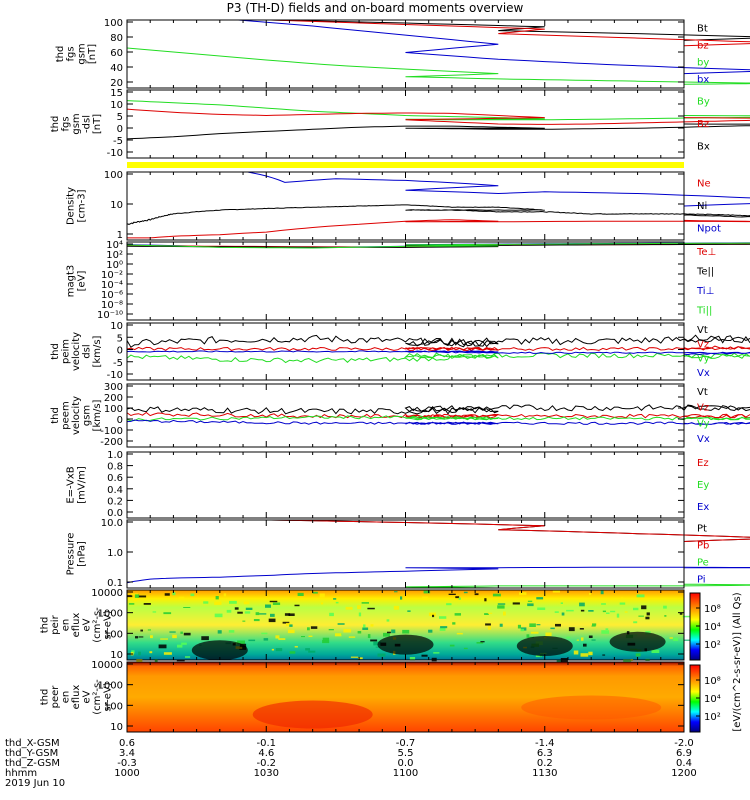 The width and height of the screenshot is (750, 800). Describe the element at coordinates (406, 743) in the screenshot. I see `ephemeris-value: -0.7` at that location.